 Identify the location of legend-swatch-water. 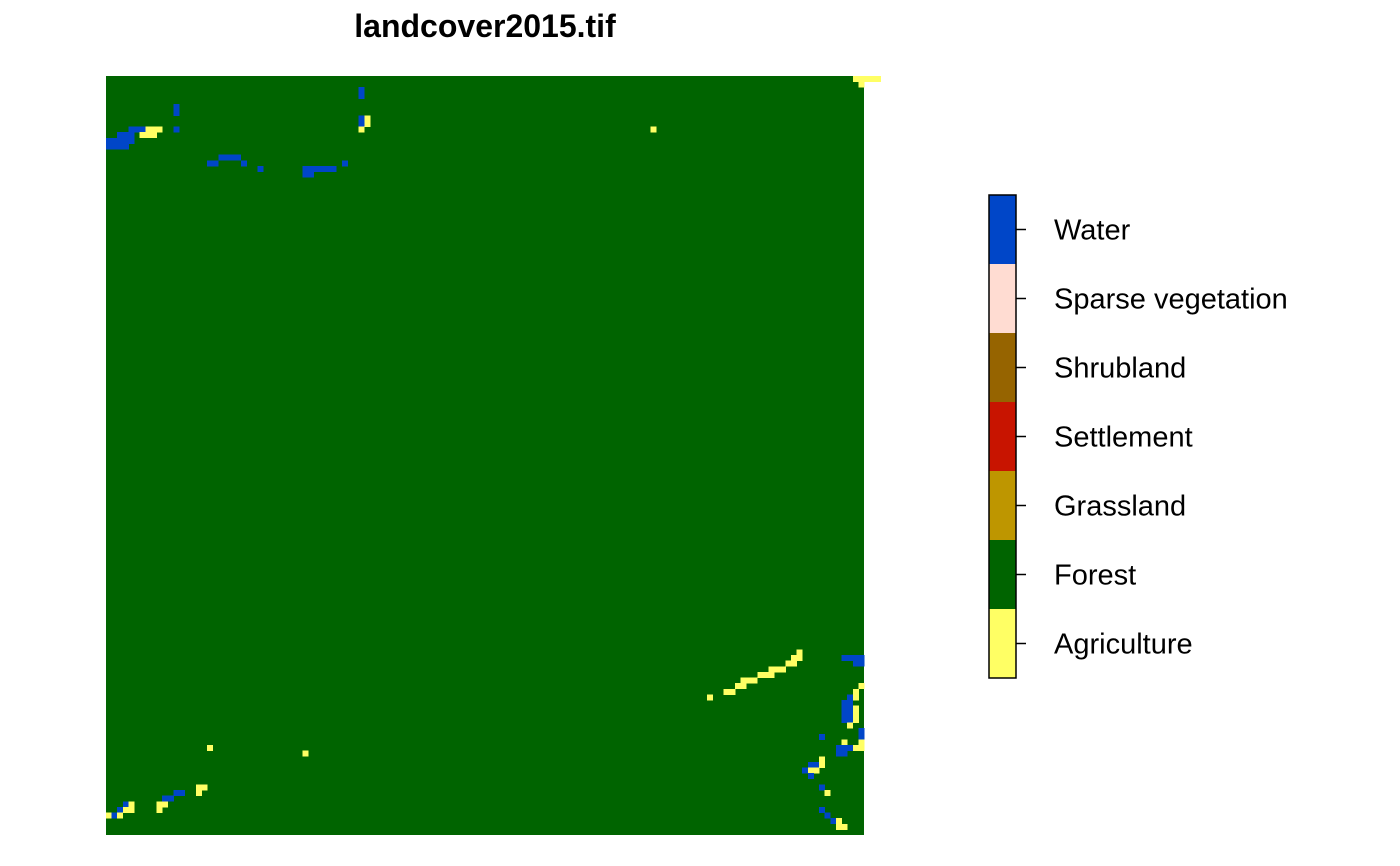
(1002, 230).